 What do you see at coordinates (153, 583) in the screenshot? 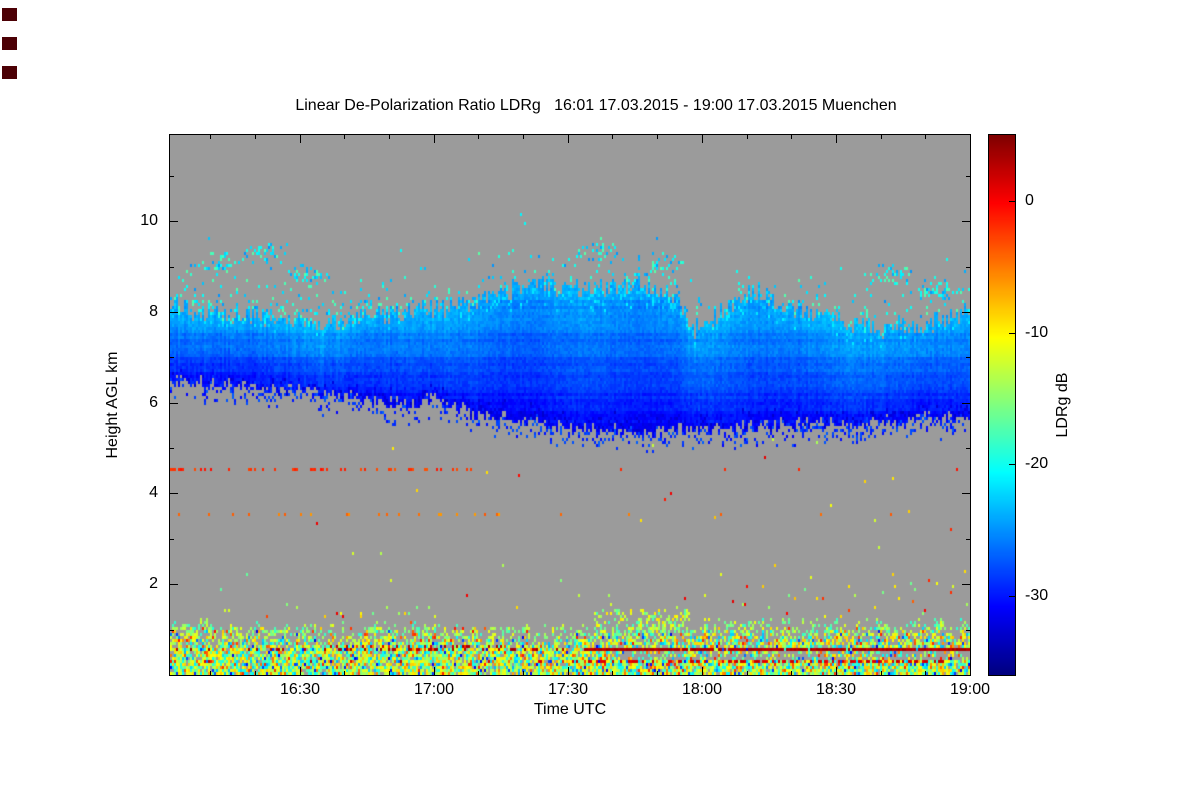
I see `y-tick-label: 2` at bounding box center [153, 583].